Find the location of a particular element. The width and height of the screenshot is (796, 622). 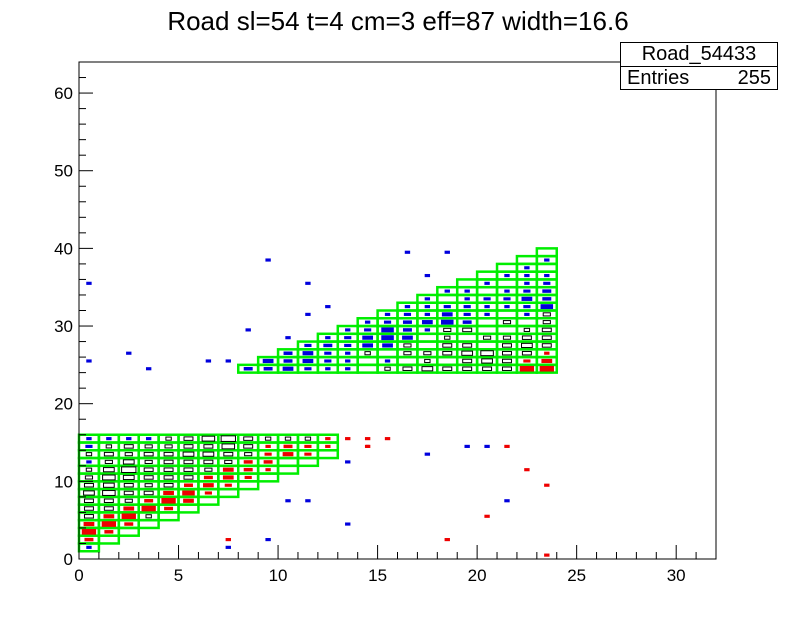

x-tick-label: 5 is located at coordinates (178, 575).